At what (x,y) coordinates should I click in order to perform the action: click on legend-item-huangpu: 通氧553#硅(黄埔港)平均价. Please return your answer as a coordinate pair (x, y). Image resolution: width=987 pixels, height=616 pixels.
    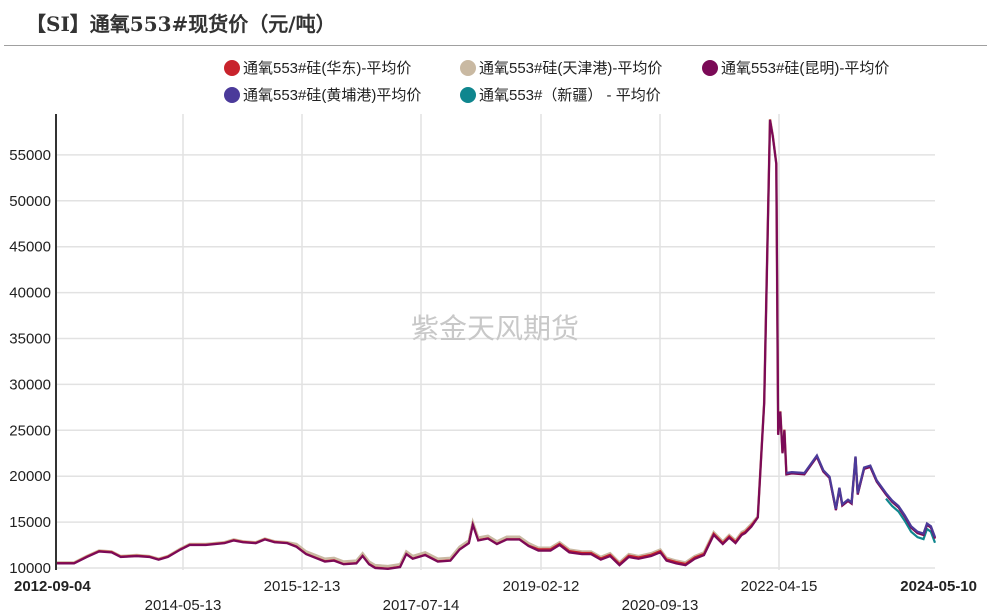
    Looking at the image, I should click on (322, 94).